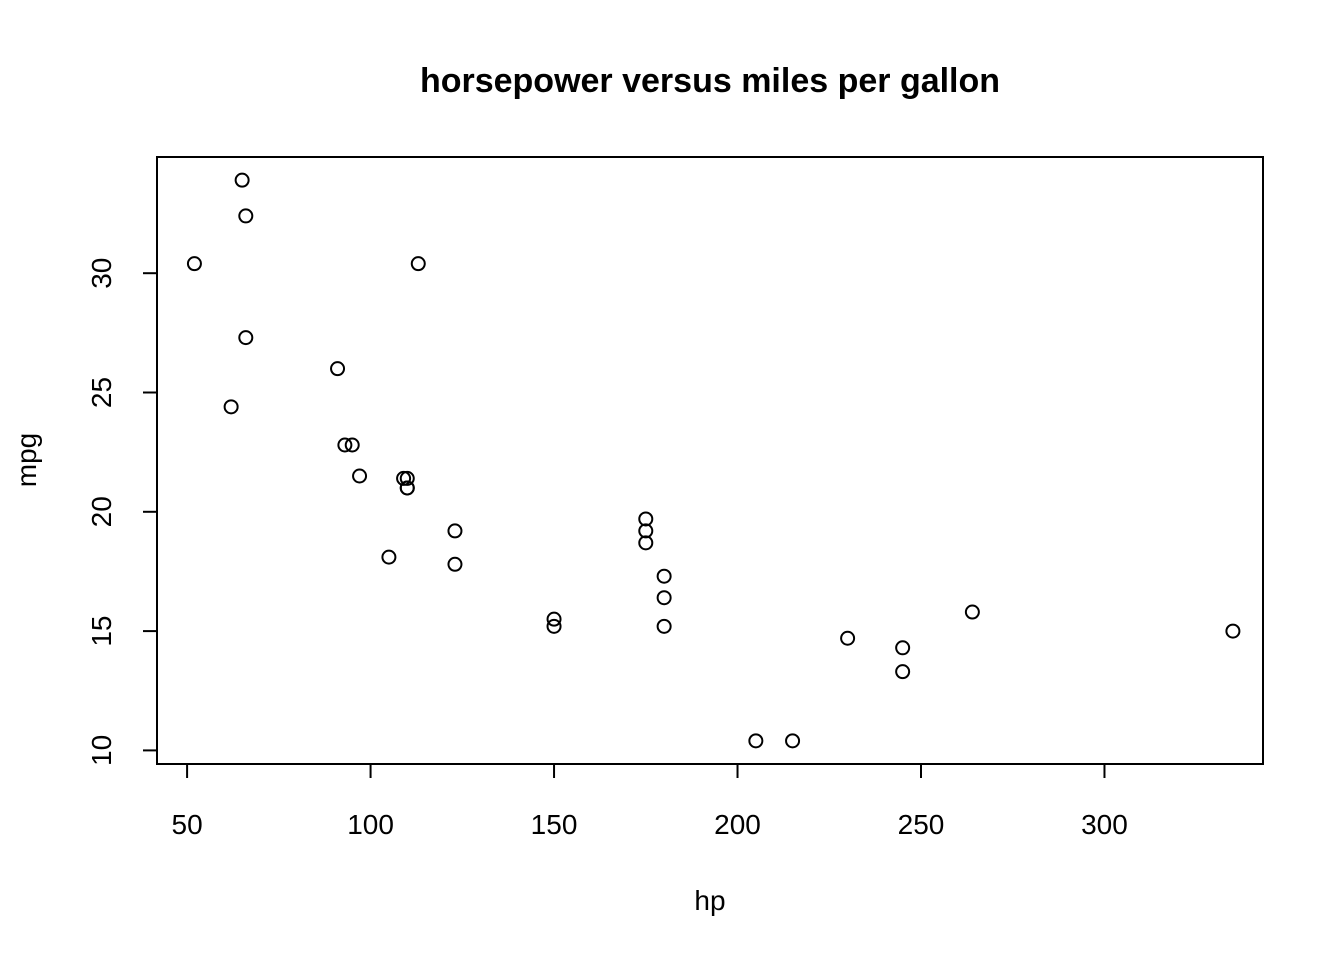 This screenshot has width=1344, height=960. What do you see at coordinates (554, 824) in the screenshot?
I see `x-tick-label: 150` at bounding box center [554, 824].